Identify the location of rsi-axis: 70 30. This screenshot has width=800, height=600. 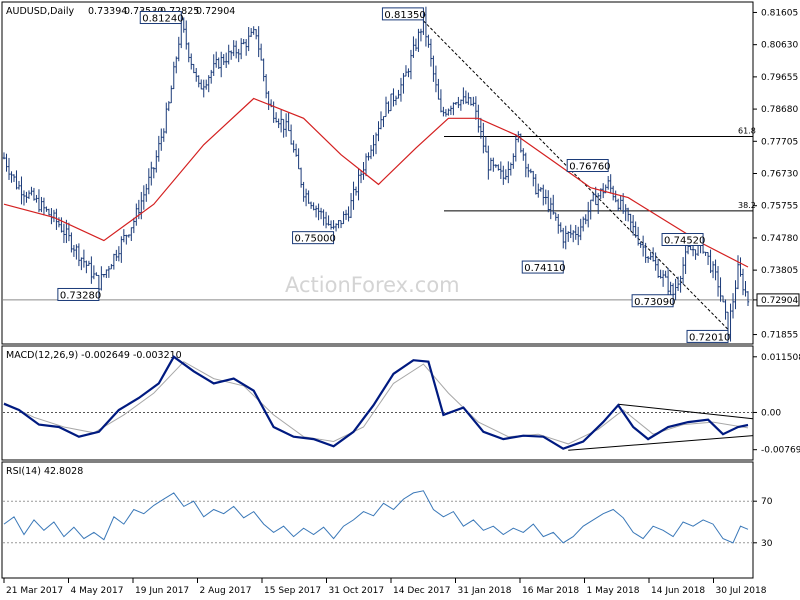
(763, 523).